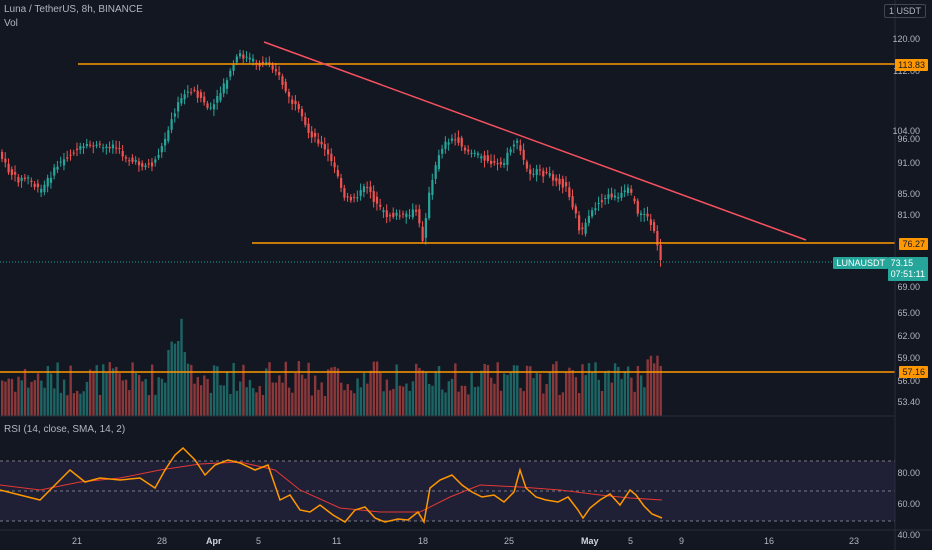 This screenshot has width=932, height=550. What do you see at coordinates (904, 11) in the screenshot?
I see `currency-badge: 1 USDT` at bounding box center [904, 11].